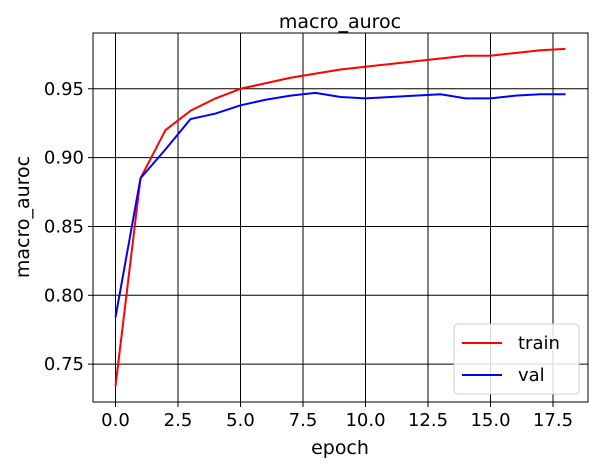  I want to click on x-axis: 0.0 2.5 5.0 7.5 10.0 12.5 15.0 17.5, so click(337, 416).